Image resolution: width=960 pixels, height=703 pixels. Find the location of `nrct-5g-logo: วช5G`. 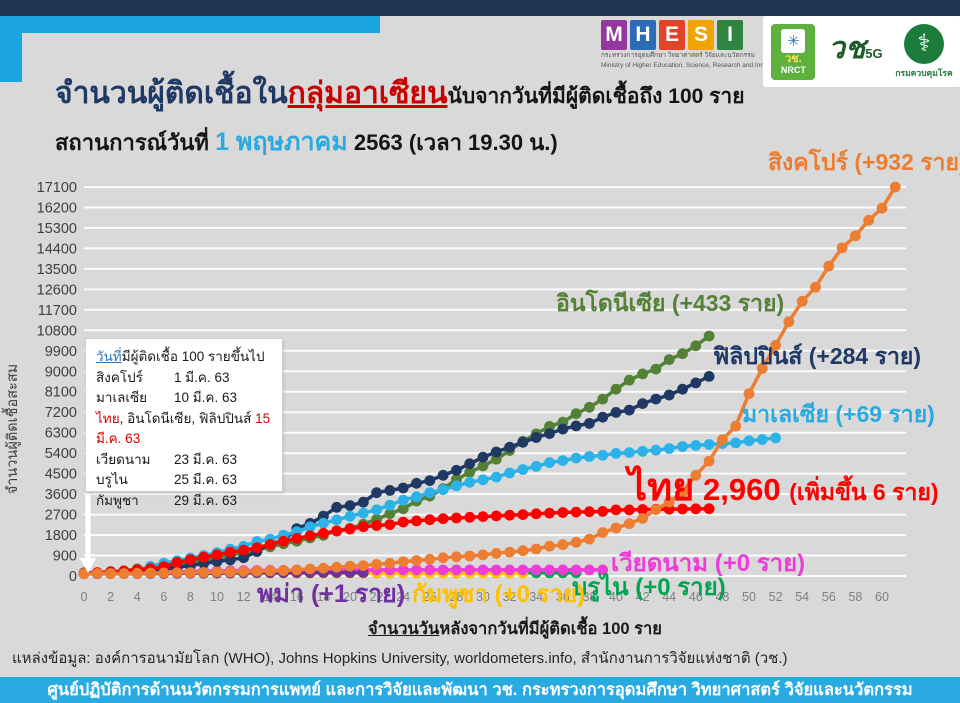

nrct-5g-logo: วช5G is located at coordinates (855, 51).